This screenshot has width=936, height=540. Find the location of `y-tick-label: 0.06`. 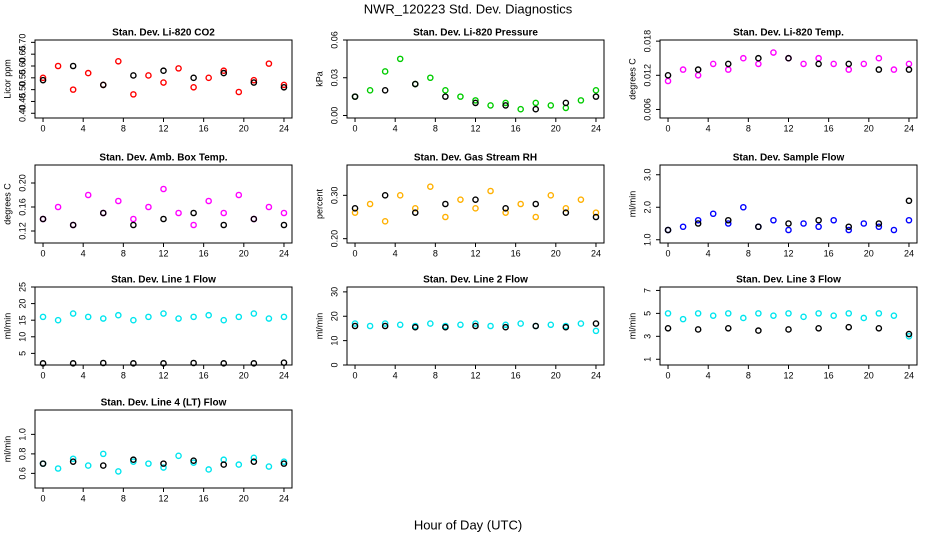

y-tick-label: 0.06 is located at coordinates (334, 40).